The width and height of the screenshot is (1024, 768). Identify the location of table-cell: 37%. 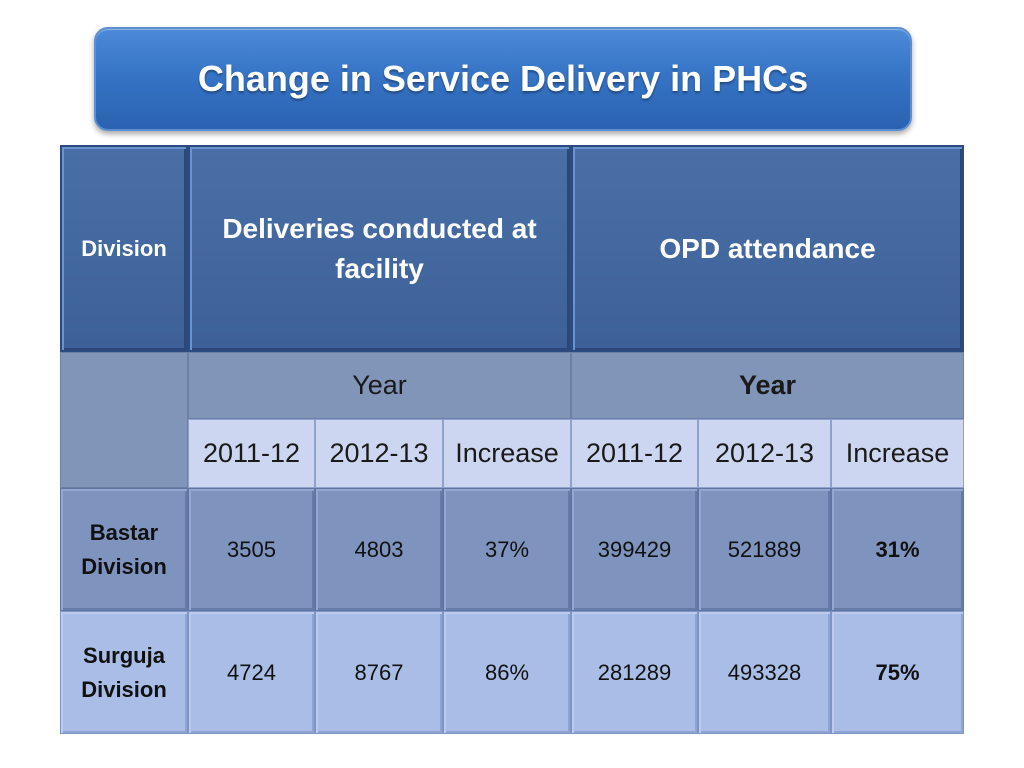
(507, 549).